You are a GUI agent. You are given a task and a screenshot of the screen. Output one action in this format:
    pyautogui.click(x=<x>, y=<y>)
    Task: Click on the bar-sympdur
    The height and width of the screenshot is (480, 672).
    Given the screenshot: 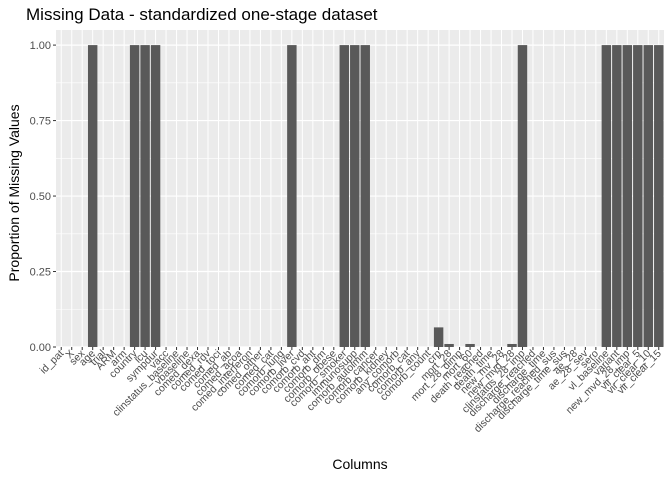 What is the action you would take?
    pyautogui.click(x=155, y=196)
    